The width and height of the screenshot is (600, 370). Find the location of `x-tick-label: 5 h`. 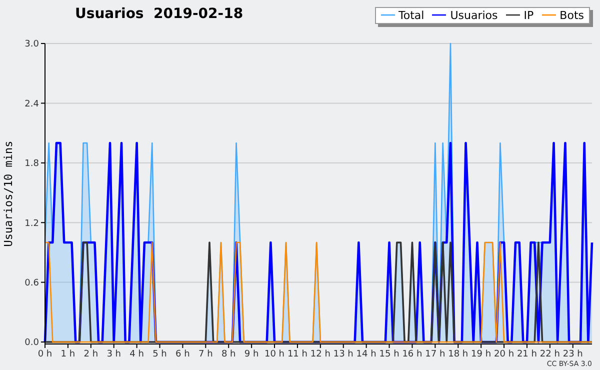

x-tick-label: 5 h is located at coordinates (159, 354).